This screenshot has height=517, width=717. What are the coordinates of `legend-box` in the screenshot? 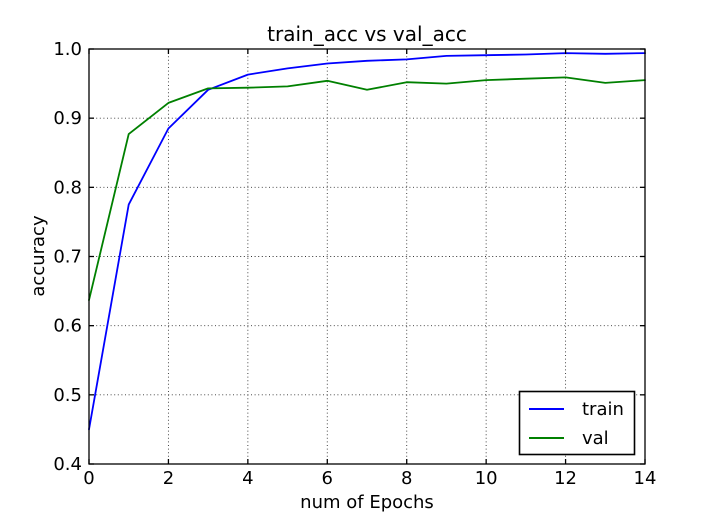 It's located at (577, 423).